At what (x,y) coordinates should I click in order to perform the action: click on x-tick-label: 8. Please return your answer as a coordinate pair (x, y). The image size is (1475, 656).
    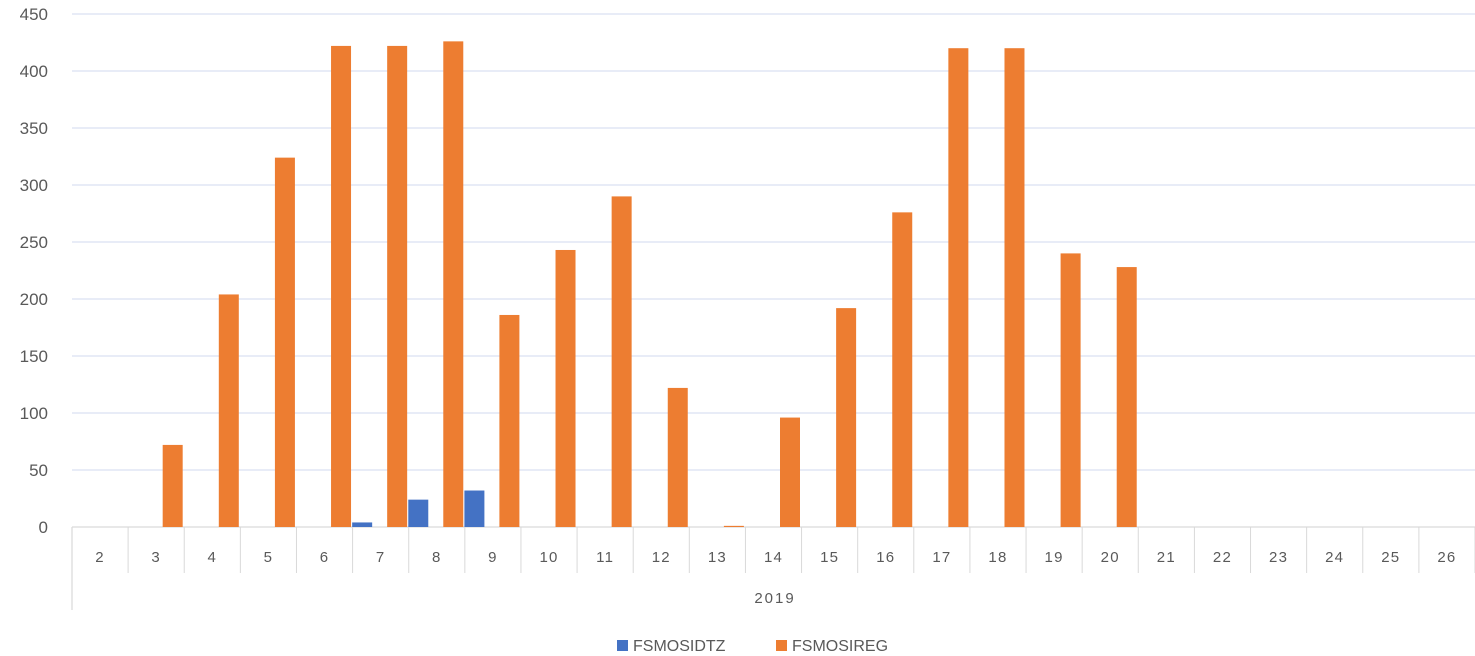
    Looking at the image, I should click on (437, 557).